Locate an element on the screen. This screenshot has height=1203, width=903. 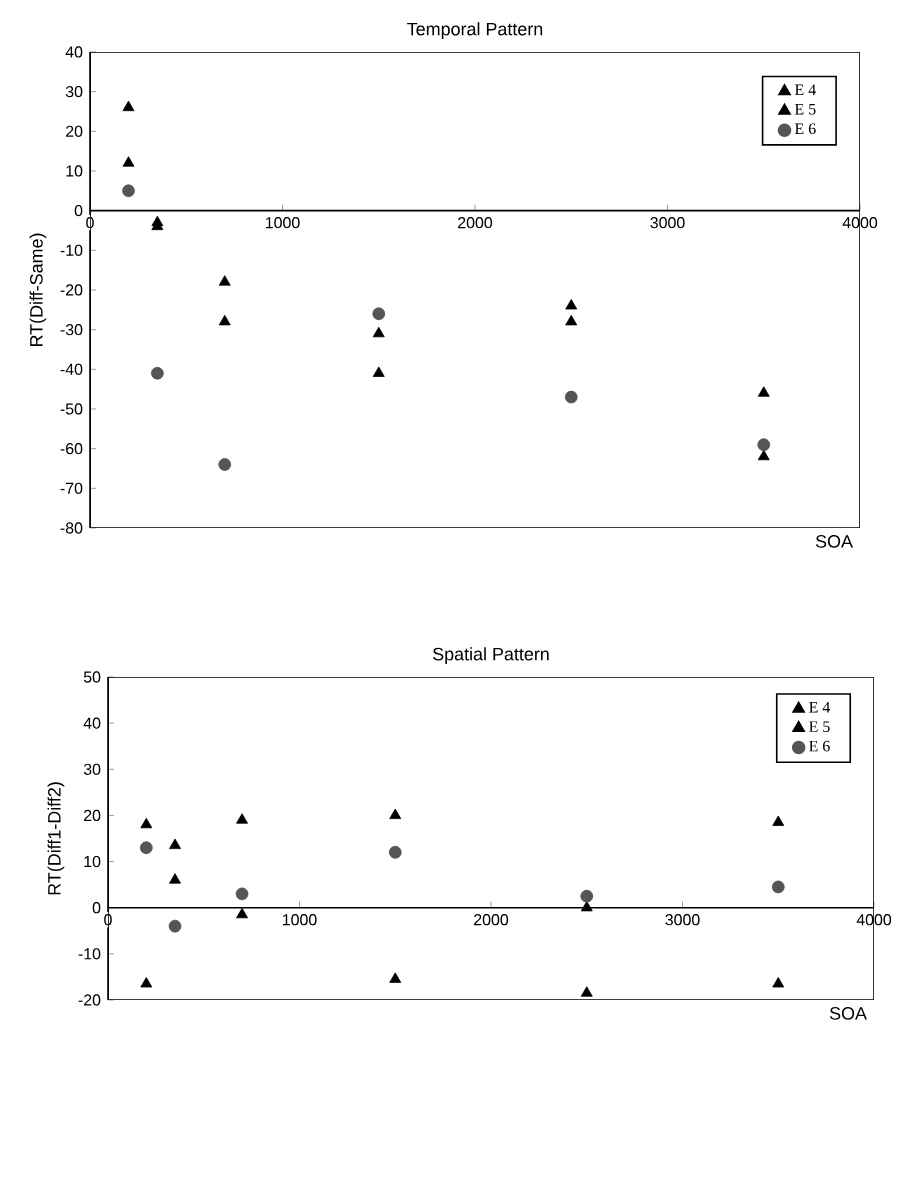
chart-title: Spatial Pattern is located at coordinates (491, 655).